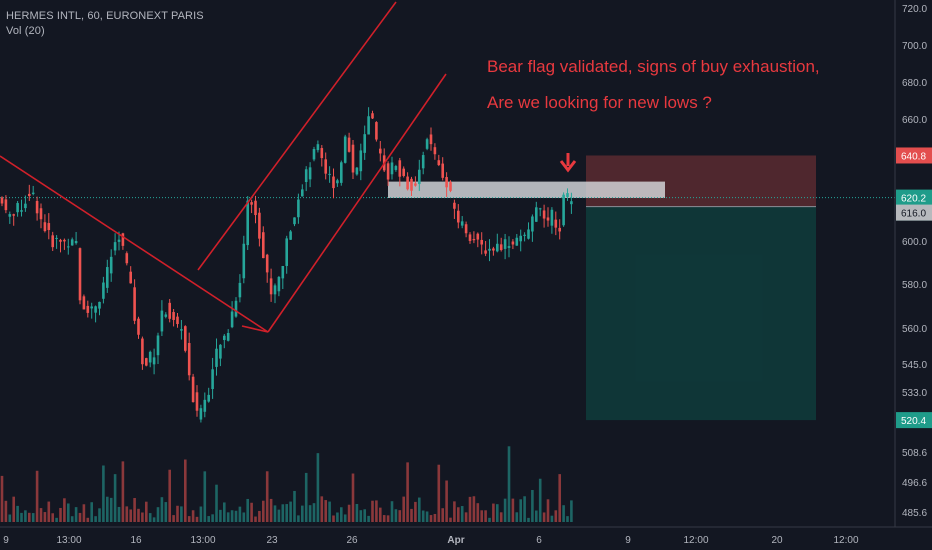 This screenshot has height=550, width=932. Describe the element at coordinates (914, 365) in the screenshot. I see `price-axis-tick: 545.0` at that location.